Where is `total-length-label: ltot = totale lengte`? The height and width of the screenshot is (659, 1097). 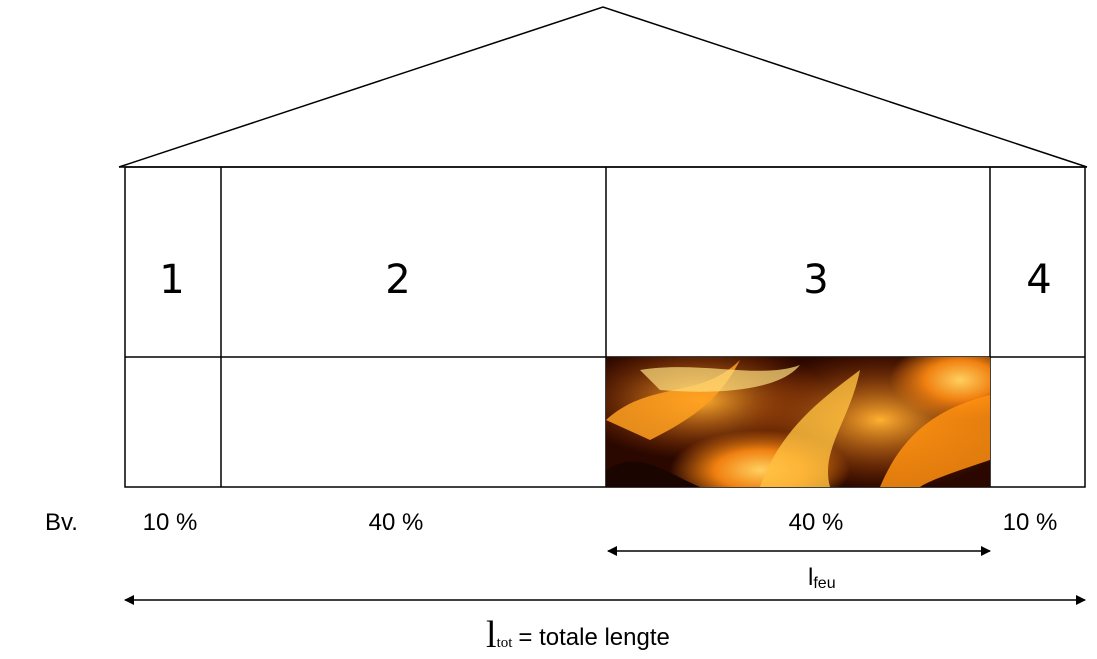
total-length-label: ltot = totale lengte is located at coordinates (578, 635).